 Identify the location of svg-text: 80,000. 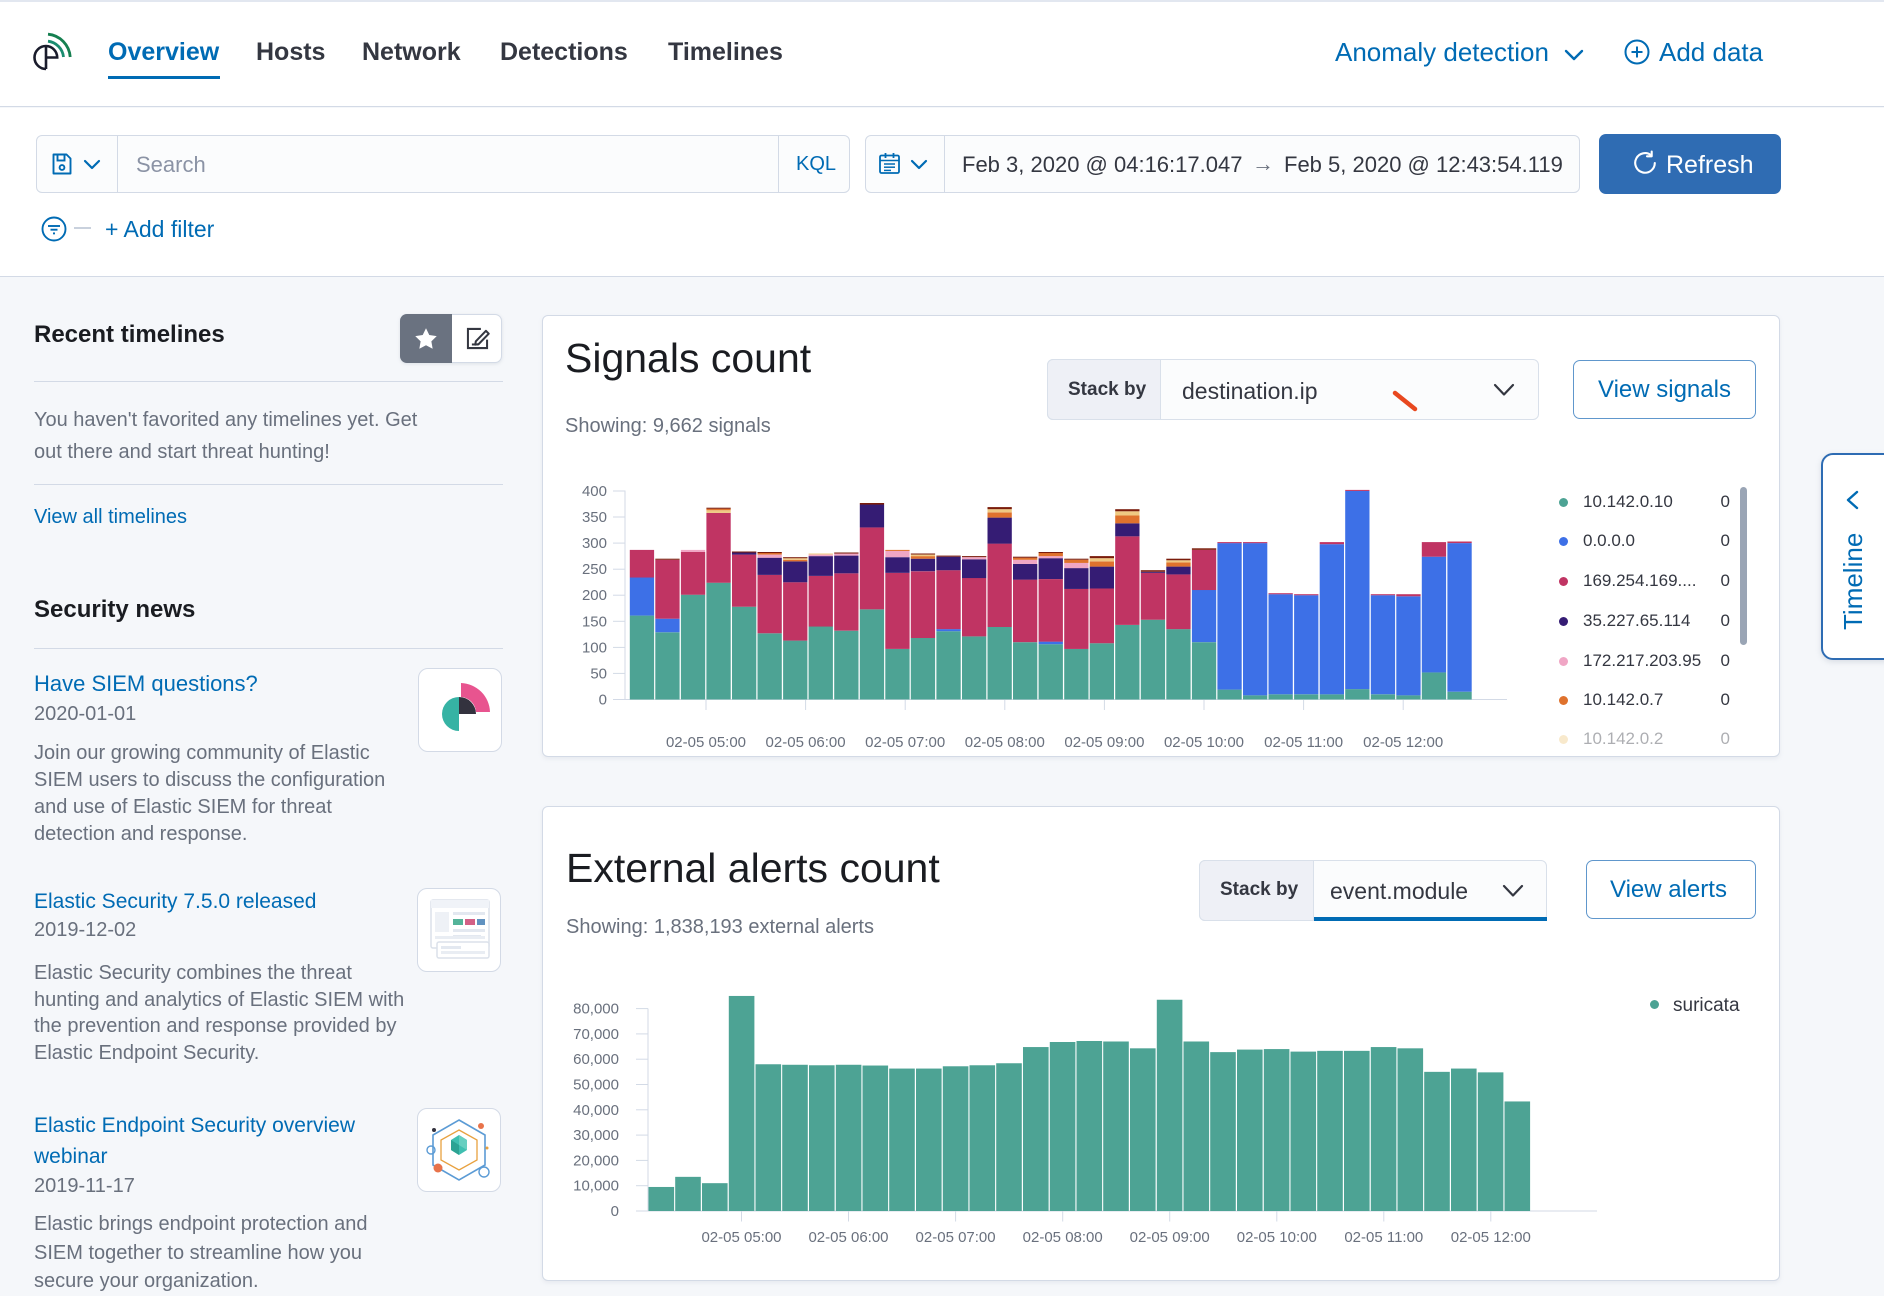
(596, 1009).